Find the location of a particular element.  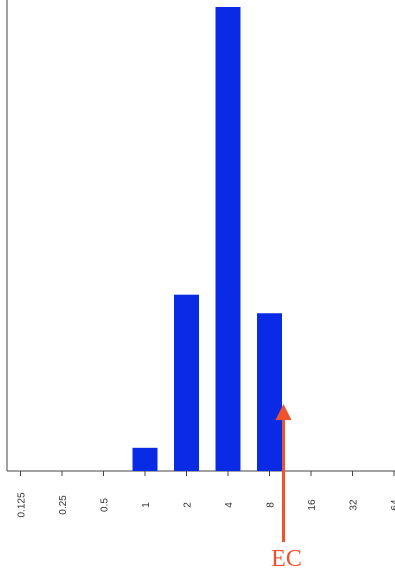

x-tick-label: 8 is located at coordinates (271, 505).